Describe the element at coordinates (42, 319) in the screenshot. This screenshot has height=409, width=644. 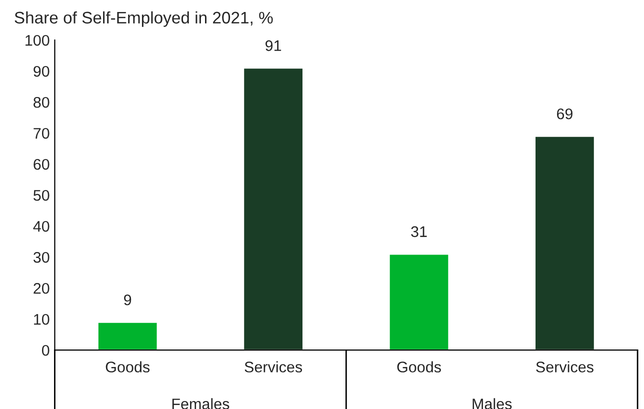
I see `y-tick-label: 10` at that location.